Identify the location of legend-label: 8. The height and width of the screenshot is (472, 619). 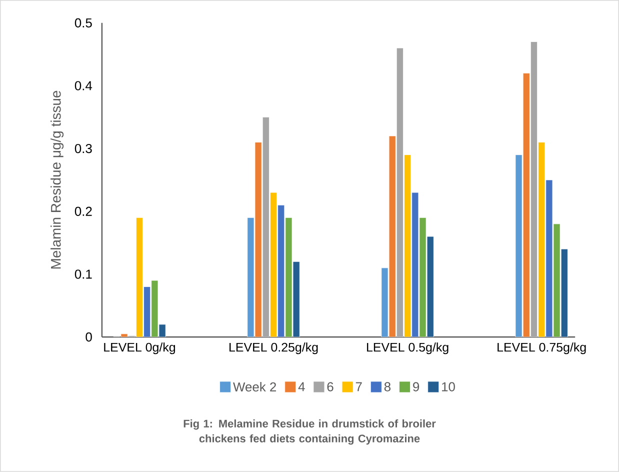
(387, 387).